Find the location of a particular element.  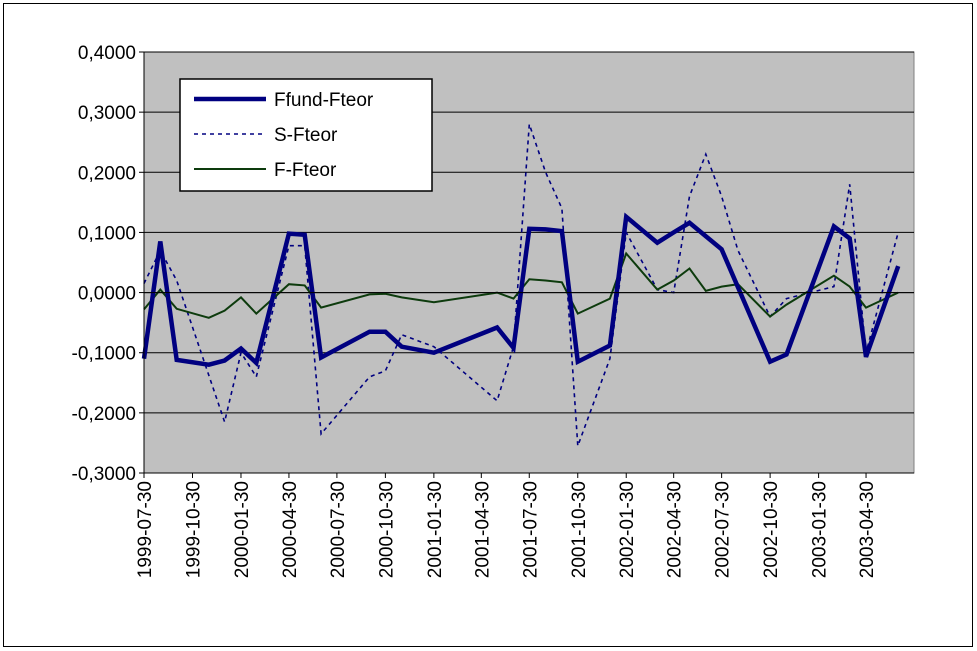

x-tick-label: 2003-04-30 is located at coordinates (867, 529).